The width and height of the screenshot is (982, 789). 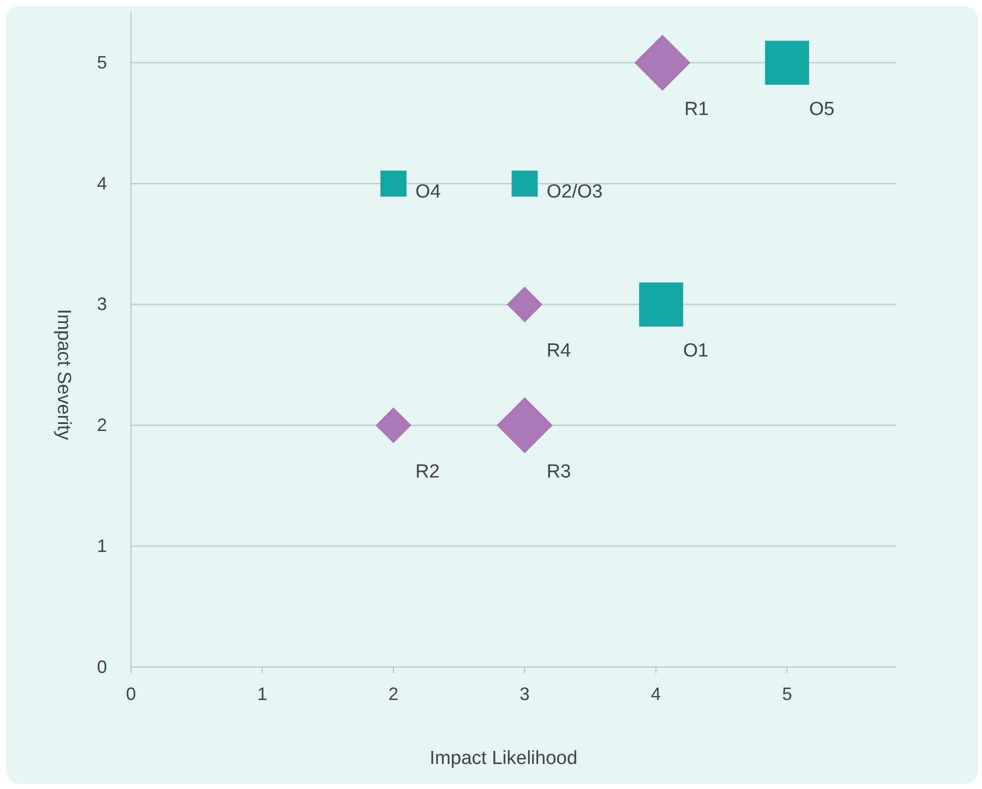 What do you see at coordinates (695, 351) in the screenshot?
I see `annotation: O1` at bounding box center [695, 351].